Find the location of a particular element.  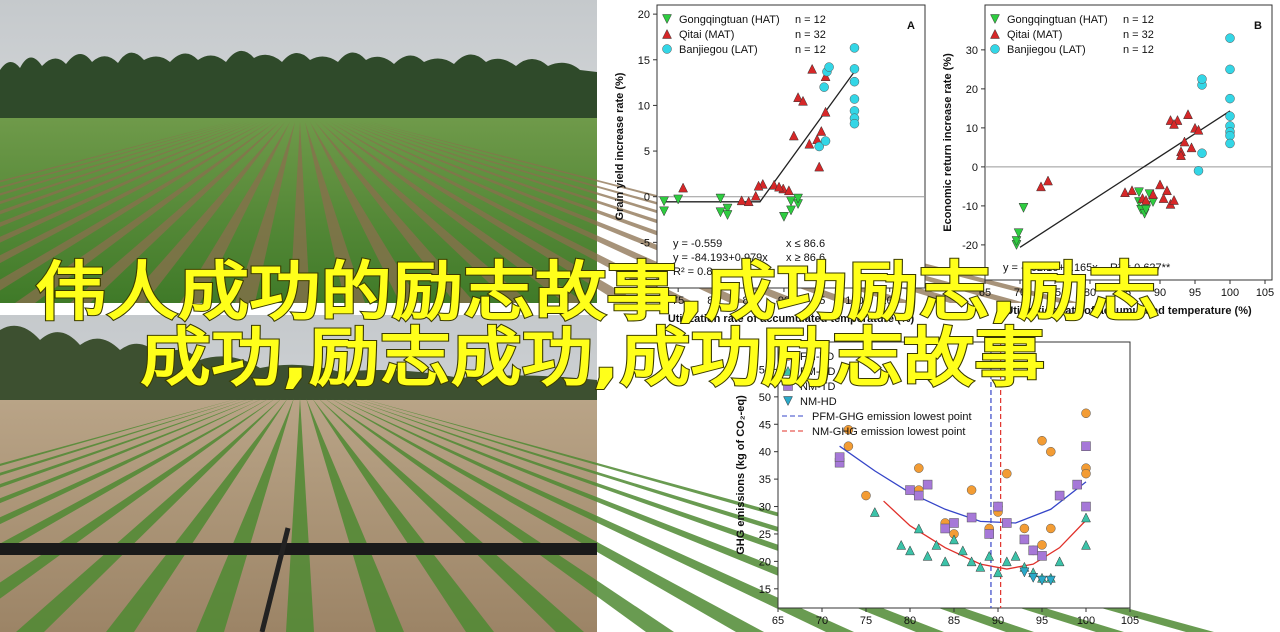

y-tick-label: 55 is located at coordinates (765, 370).